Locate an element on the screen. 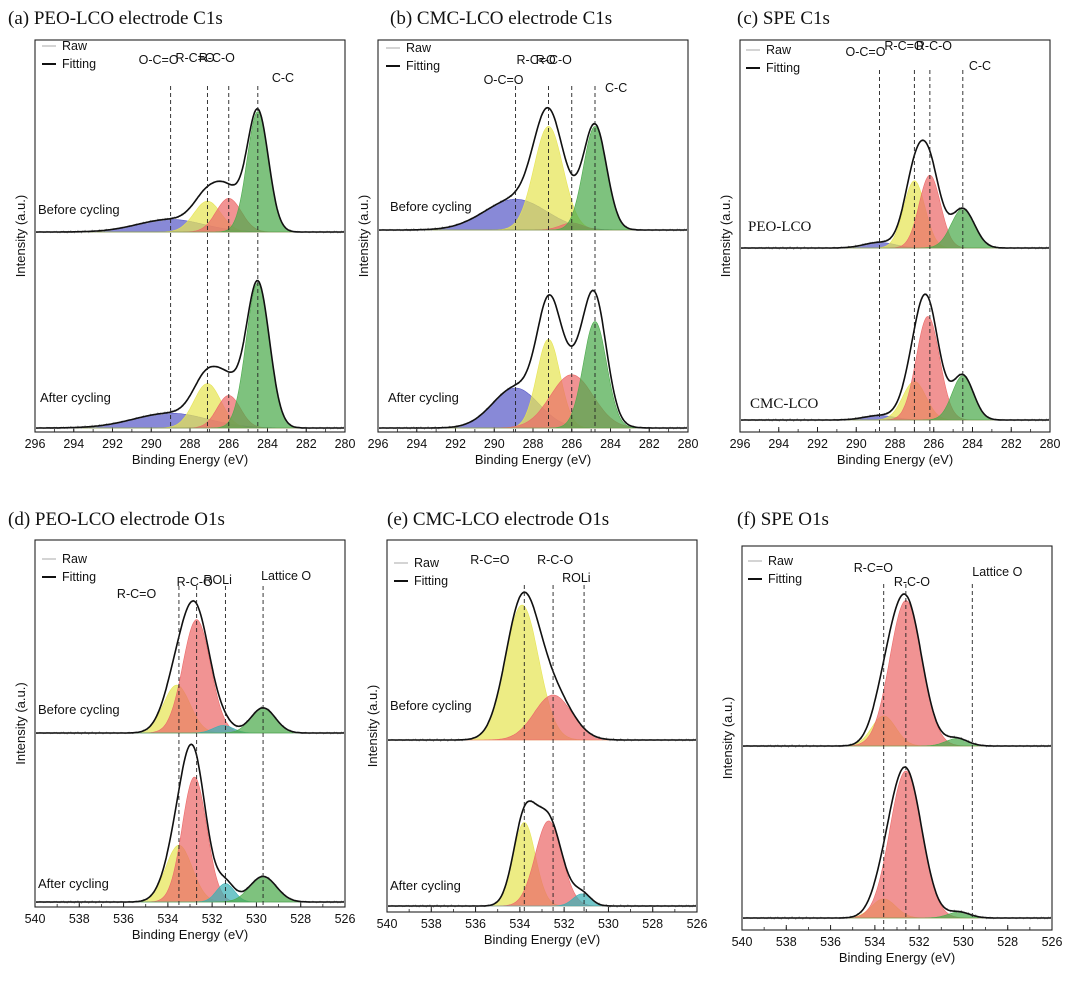 This screenshot has width=1080, height=987. peak-c-c-s1 is located at coordinates (190, 355).